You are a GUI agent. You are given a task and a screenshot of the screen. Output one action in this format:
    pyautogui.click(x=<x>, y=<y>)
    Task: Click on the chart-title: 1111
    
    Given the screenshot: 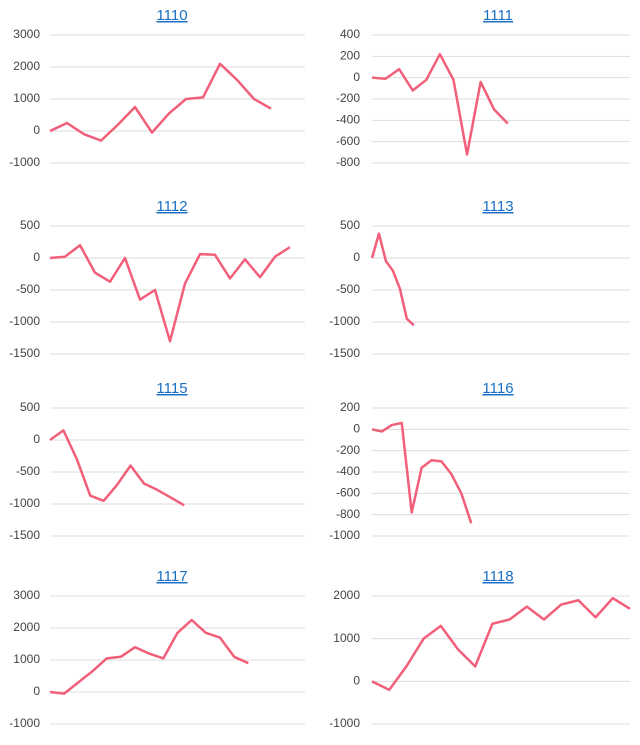 What is the action you would take?
    pyautogui.click(x=498, y=15)
    